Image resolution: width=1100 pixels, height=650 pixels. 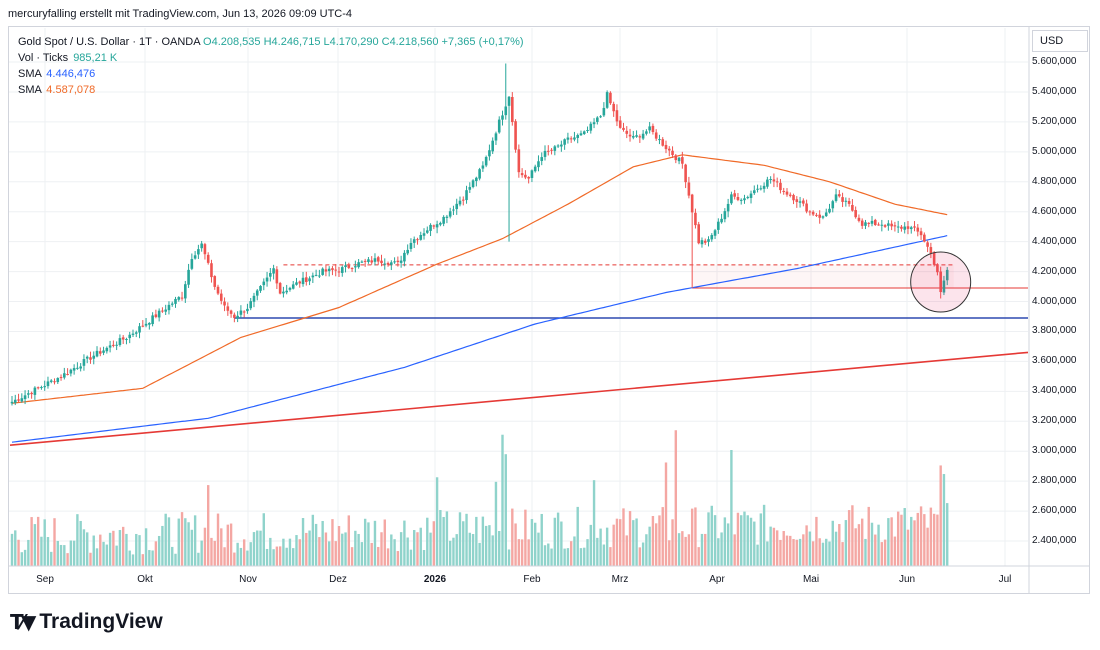 I want to click on price-tick-label: 2.600,000, so click(x=1054, y=511).